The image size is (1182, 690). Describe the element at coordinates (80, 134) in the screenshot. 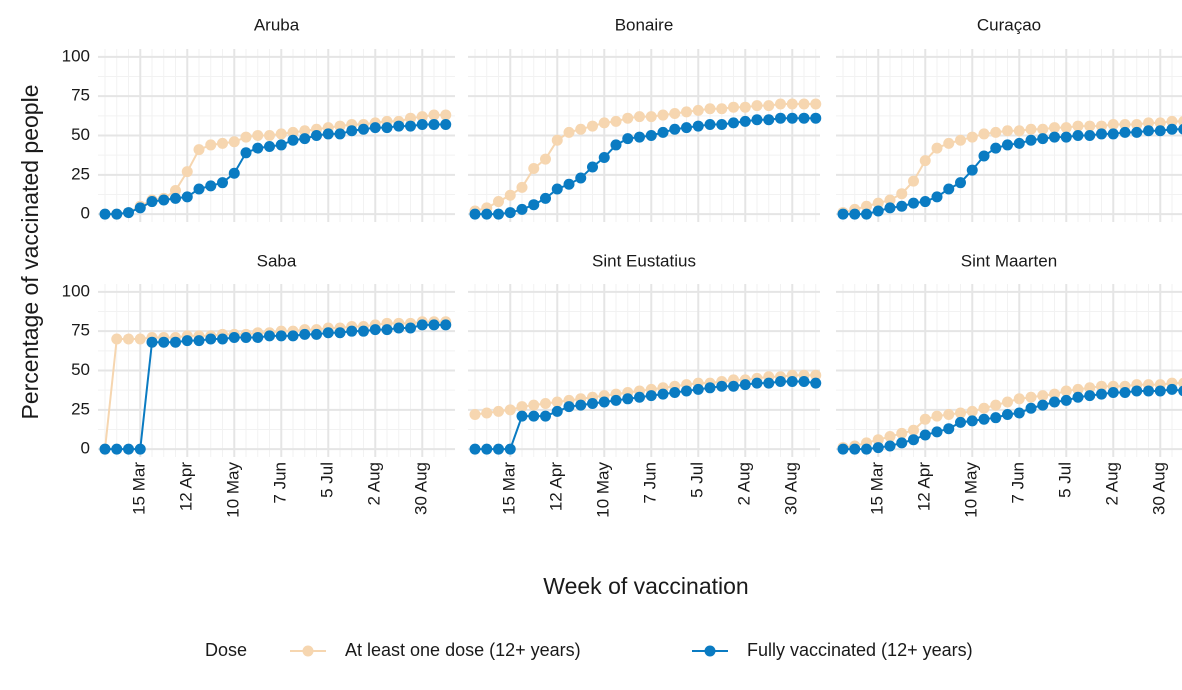

I see `y-tick-label: 50` at that location.